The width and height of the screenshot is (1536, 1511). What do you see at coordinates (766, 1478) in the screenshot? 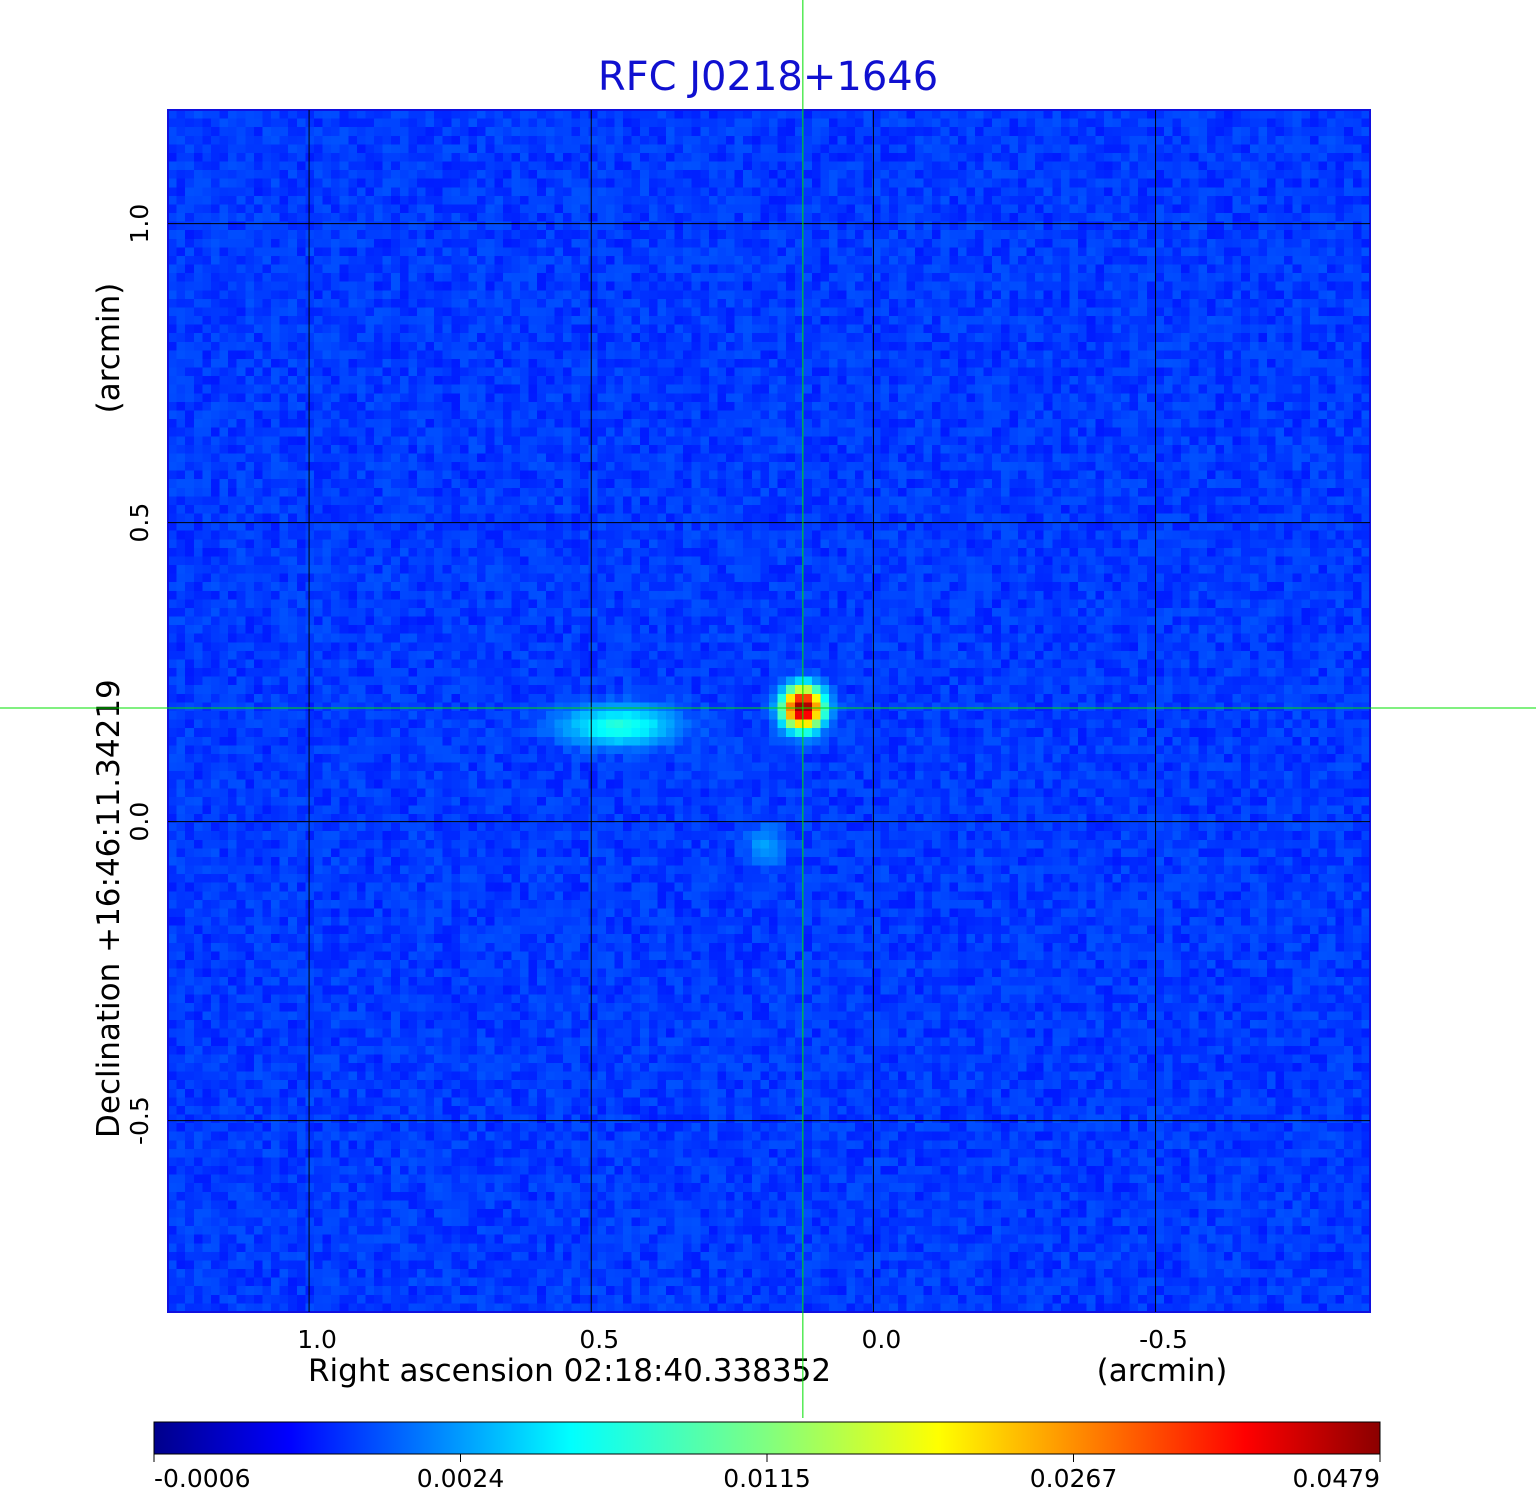
I see `colorbar-tick-label: 0.0115` at bounding box center [766, 1478].